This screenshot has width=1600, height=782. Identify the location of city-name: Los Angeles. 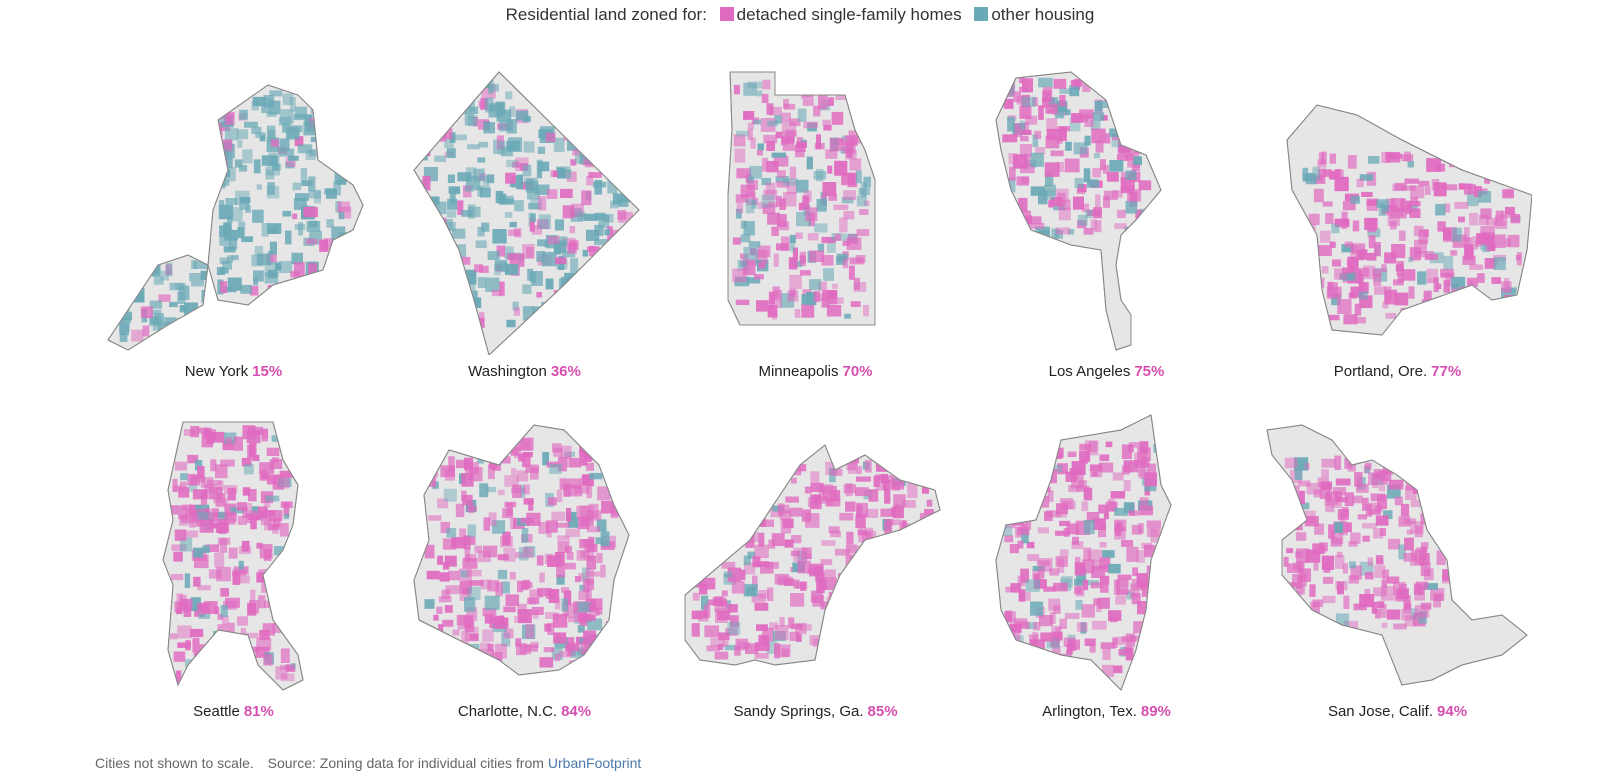
(1089, 371).